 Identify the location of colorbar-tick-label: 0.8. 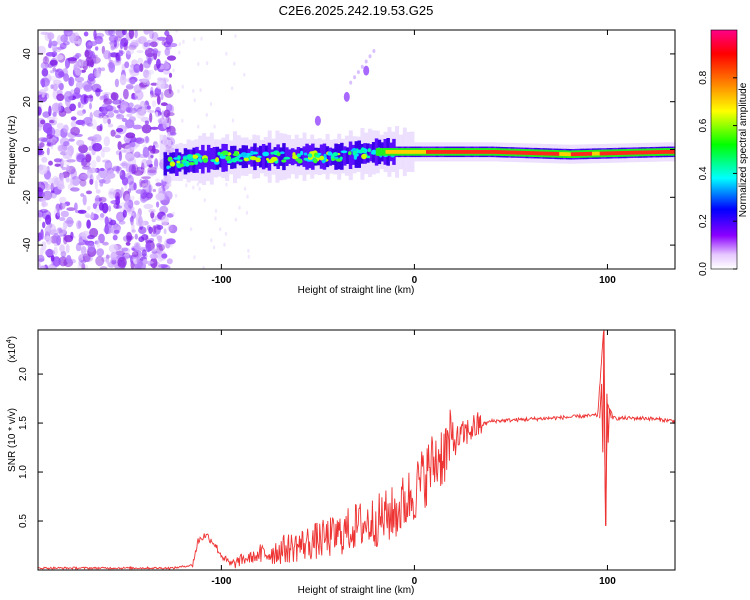
(703, 77).